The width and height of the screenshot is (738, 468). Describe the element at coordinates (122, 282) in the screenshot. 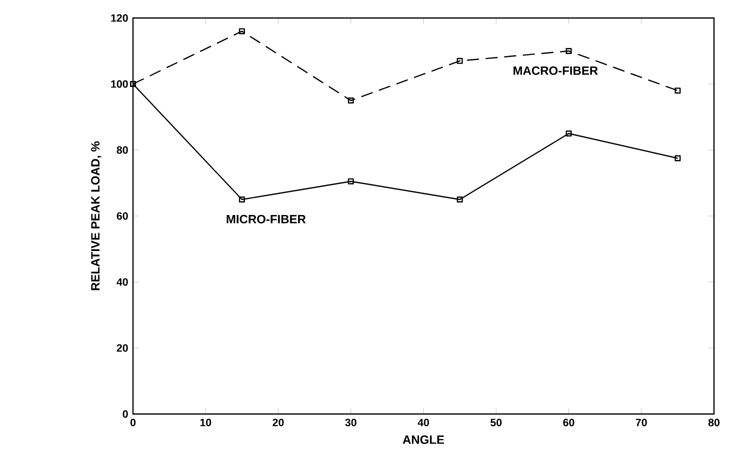

I see `y-tick-label: 40` at that location.